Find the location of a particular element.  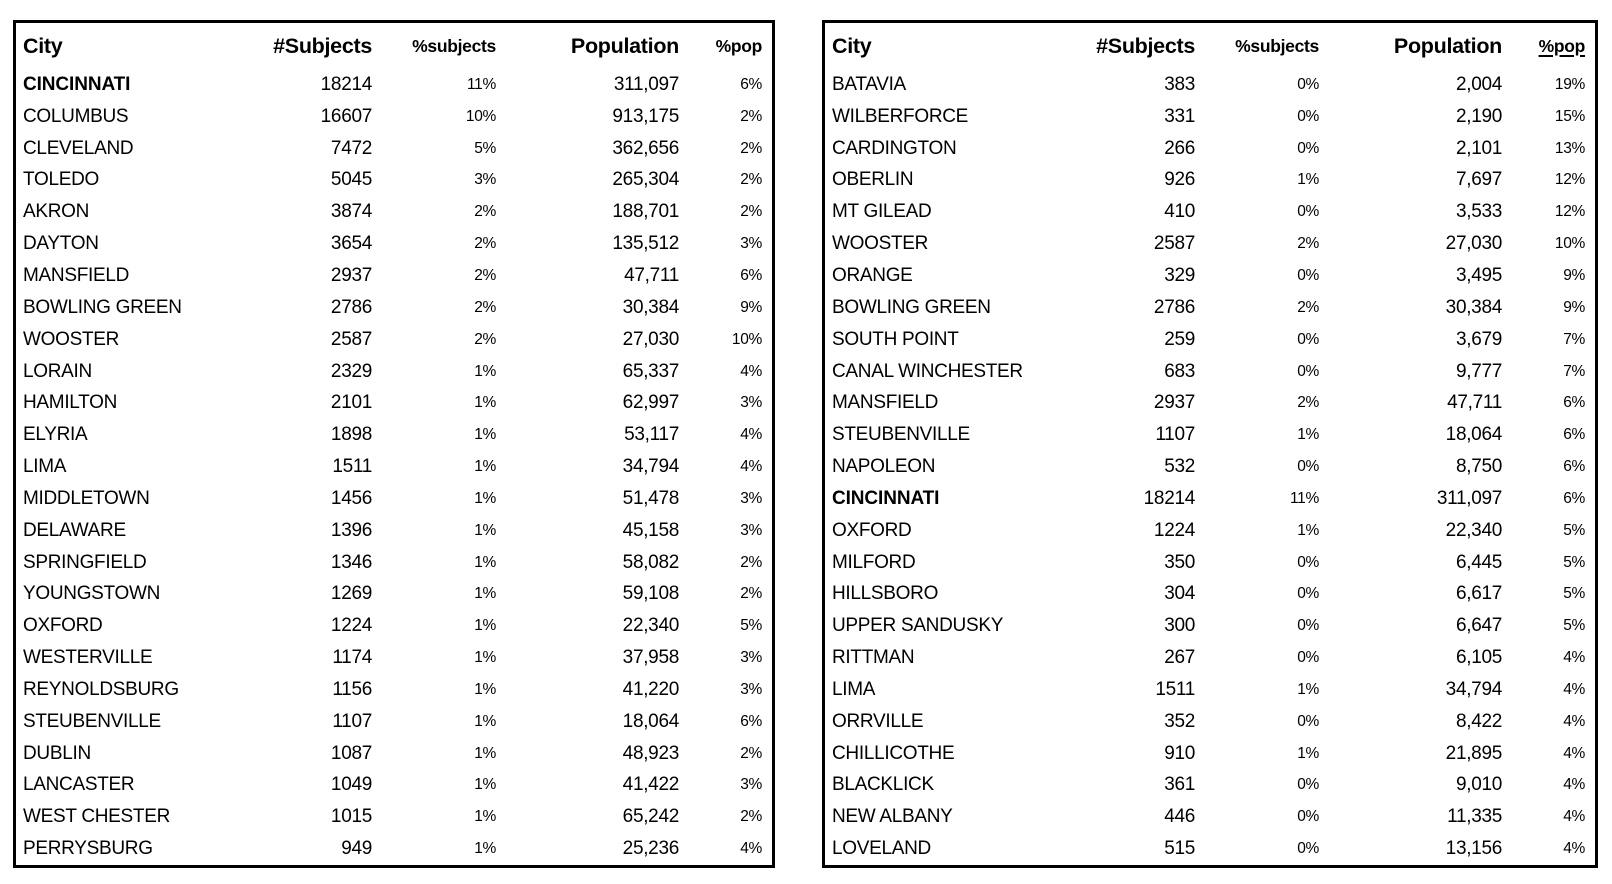

cell-subjects: 2937 is located at coordinates (1174, 403).